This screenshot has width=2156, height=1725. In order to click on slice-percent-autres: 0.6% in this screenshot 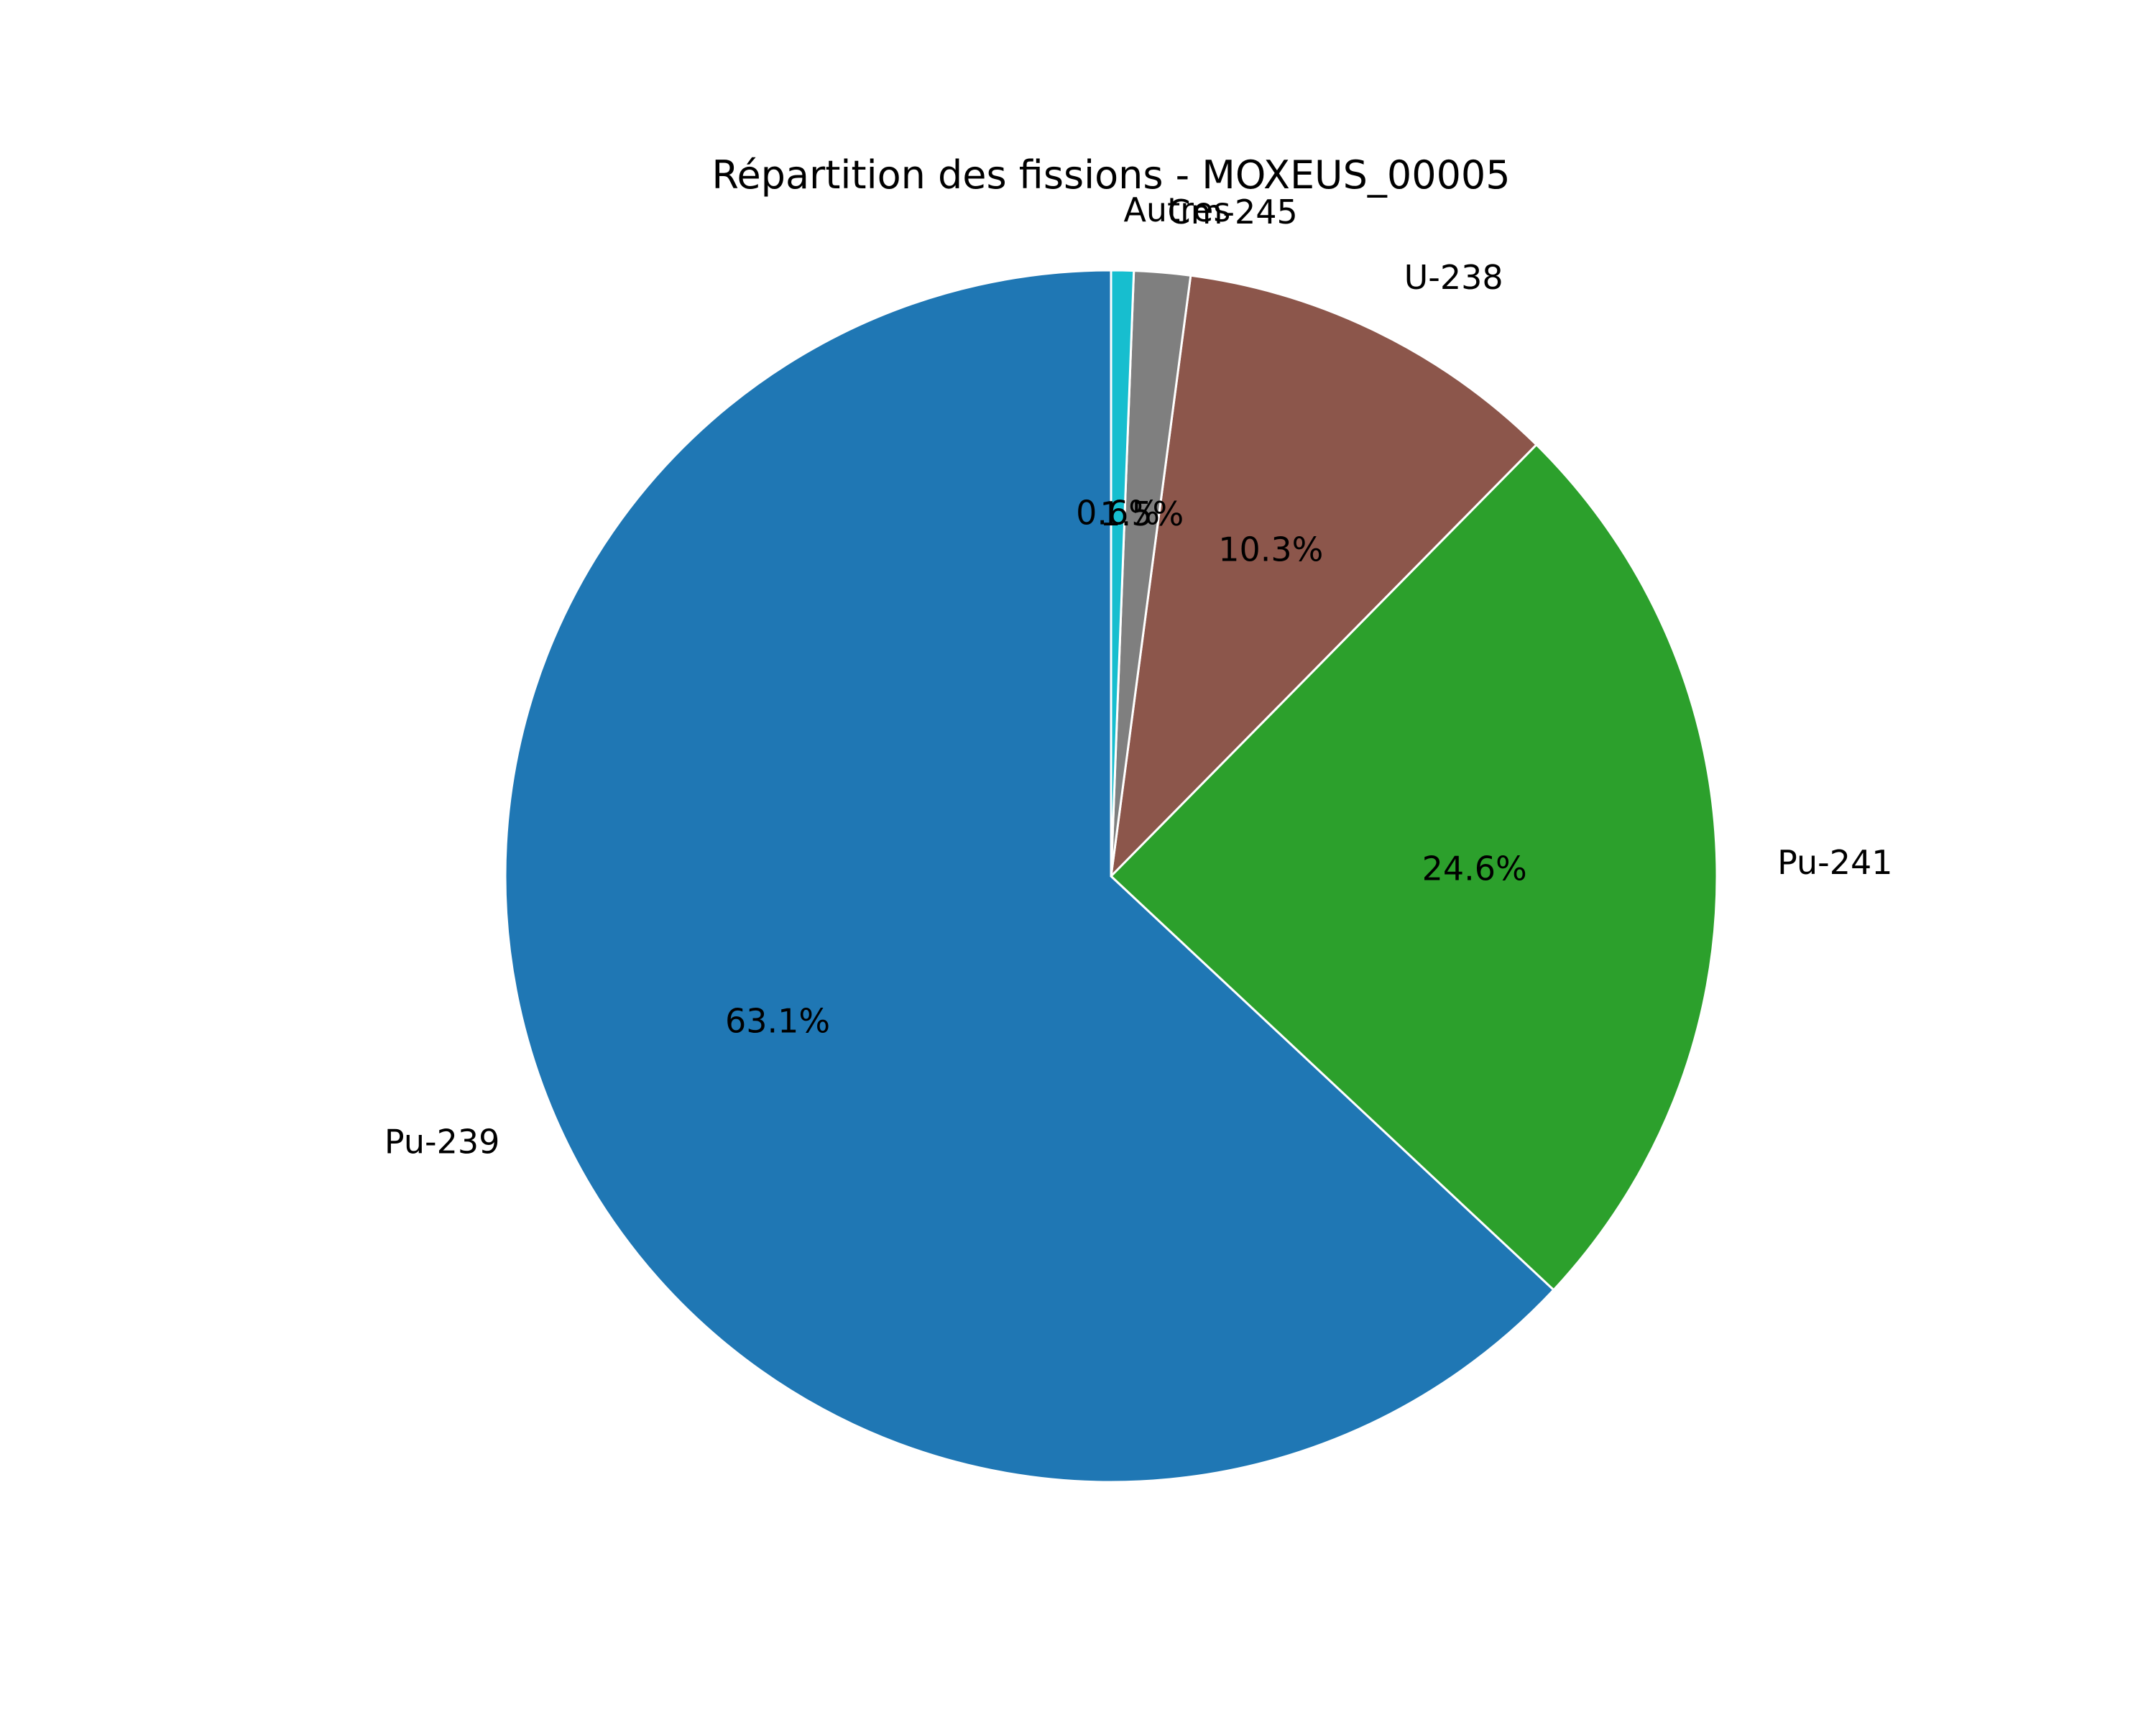, I will do `click(1118, 512)`.